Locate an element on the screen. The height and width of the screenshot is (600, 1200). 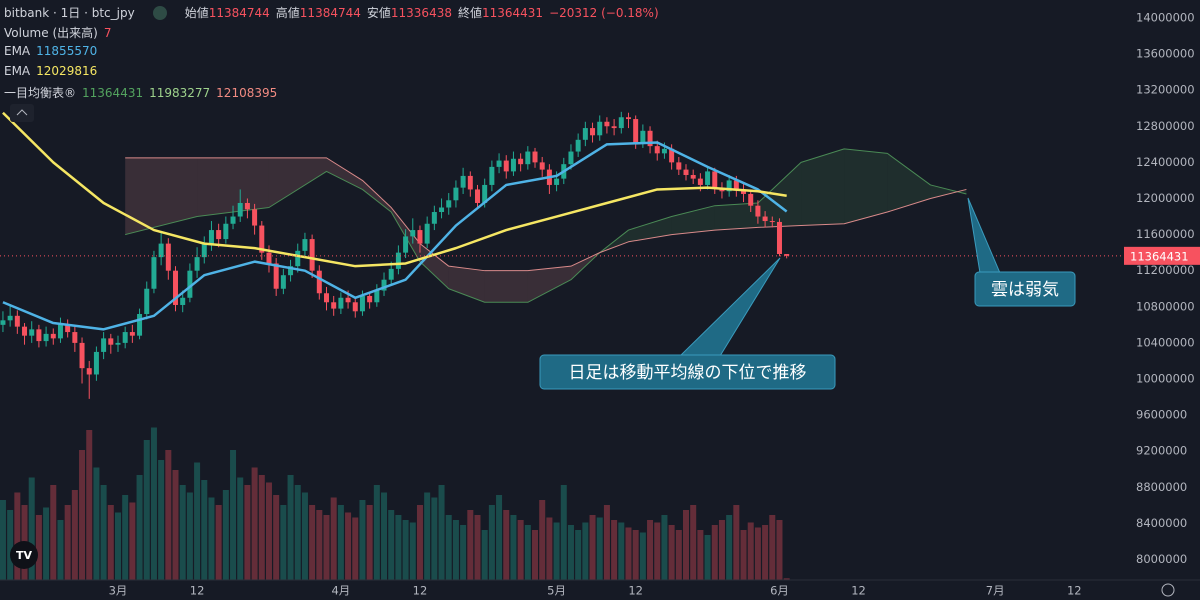
x-tick-label: 6月 is located at coordinates (779, 591).